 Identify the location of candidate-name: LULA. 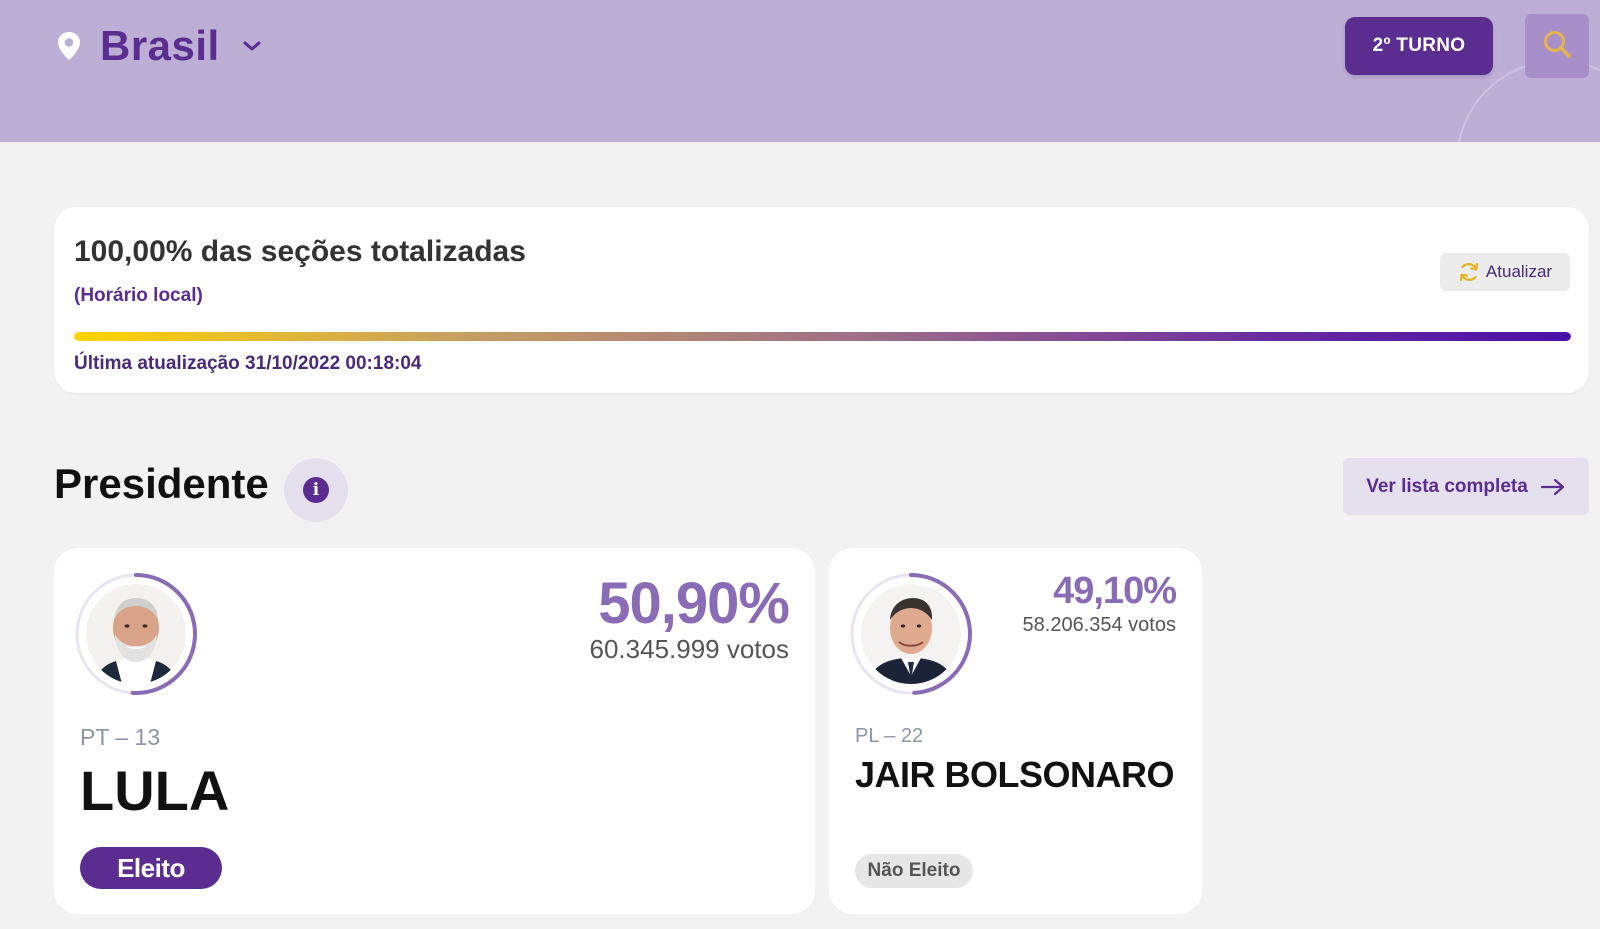
(155, 790).